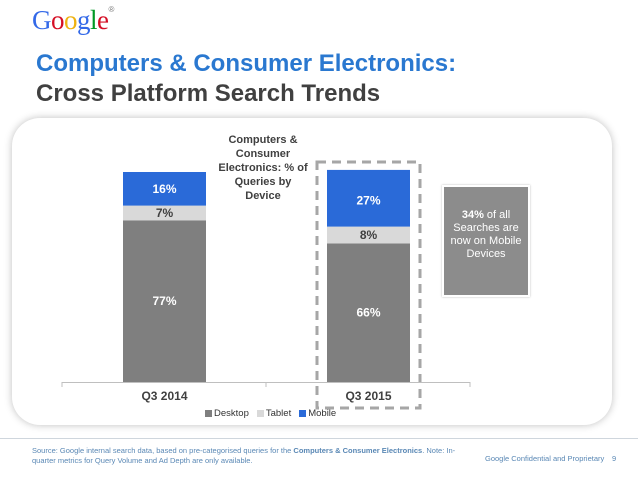 Image resolution: width=638 pixels, height=478 pixels. I want to click on logo-letter: e, so click(103, 20).